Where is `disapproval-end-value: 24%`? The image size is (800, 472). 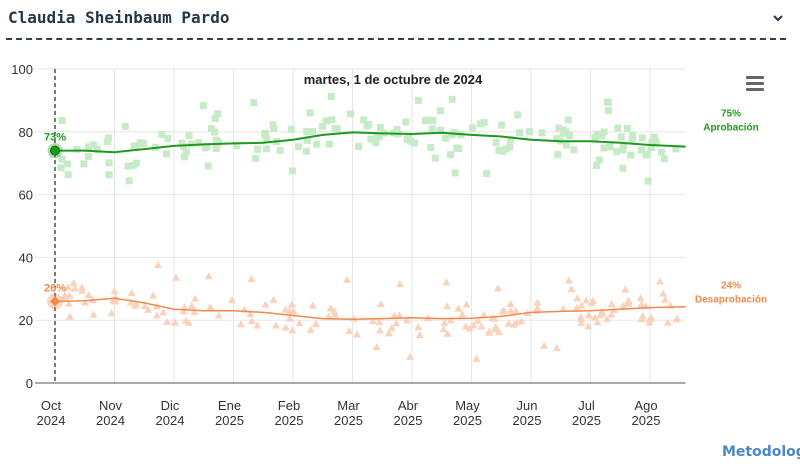
disapproval-end-value: 24% is located at coordinates (731, 286).